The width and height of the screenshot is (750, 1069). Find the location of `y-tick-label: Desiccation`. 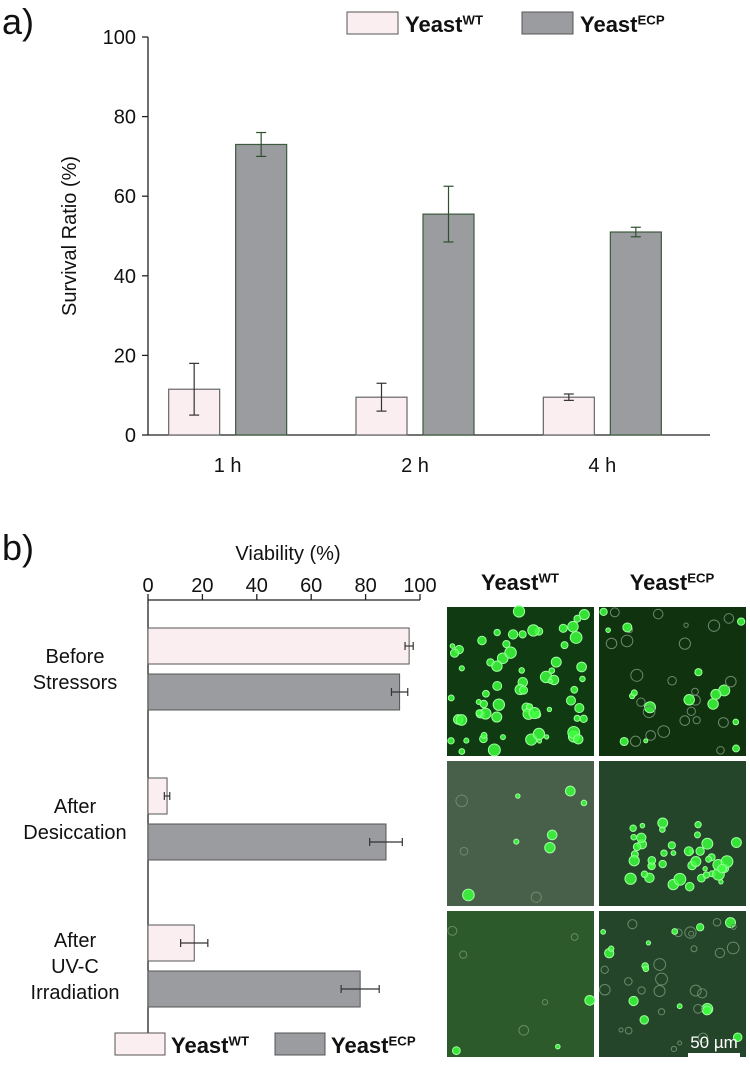

y-tick-label: Desiccation is located at coordinates (74, 833).